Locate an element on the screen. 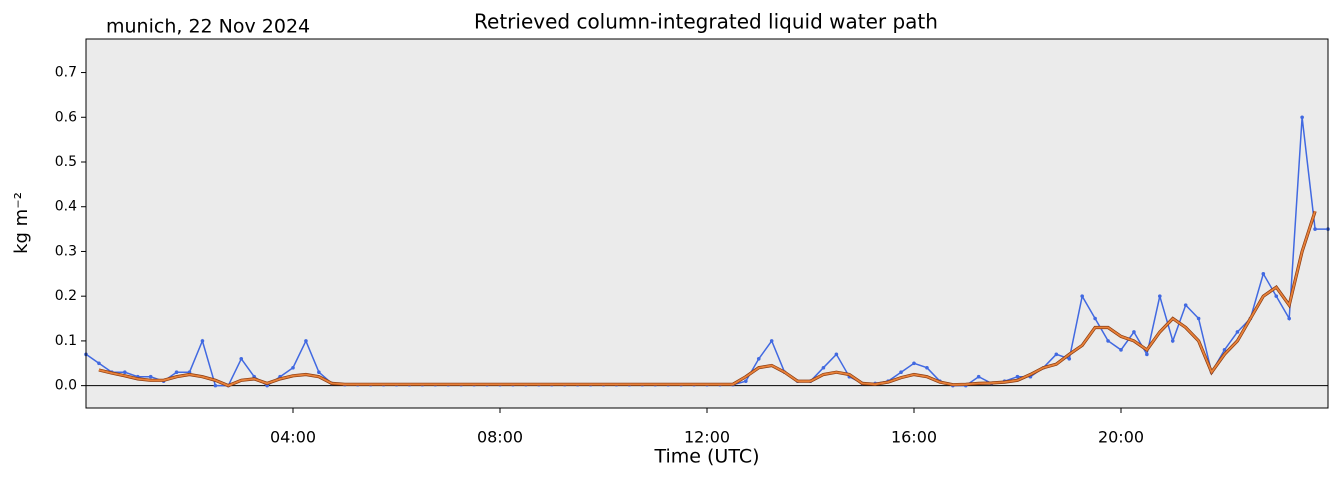 The height and width of the screenshot is (478, 1339). y-tick-label: 0.2 is located at coordinates (66, 296).